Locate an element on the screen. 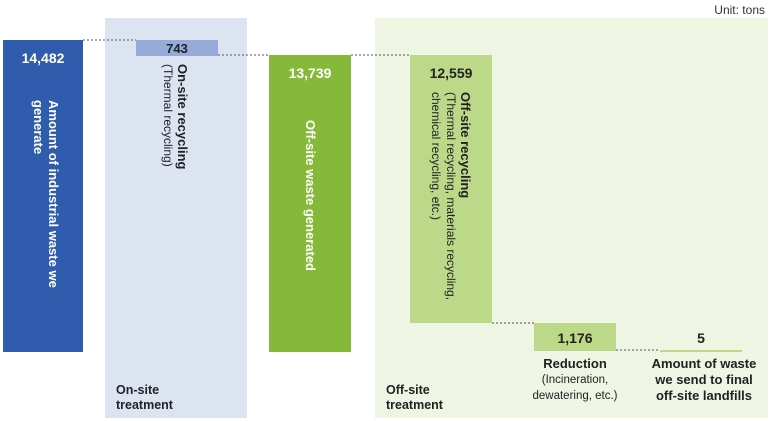  offsite-generated-label: Off-site waste generated is located at coordinates (310, 195).